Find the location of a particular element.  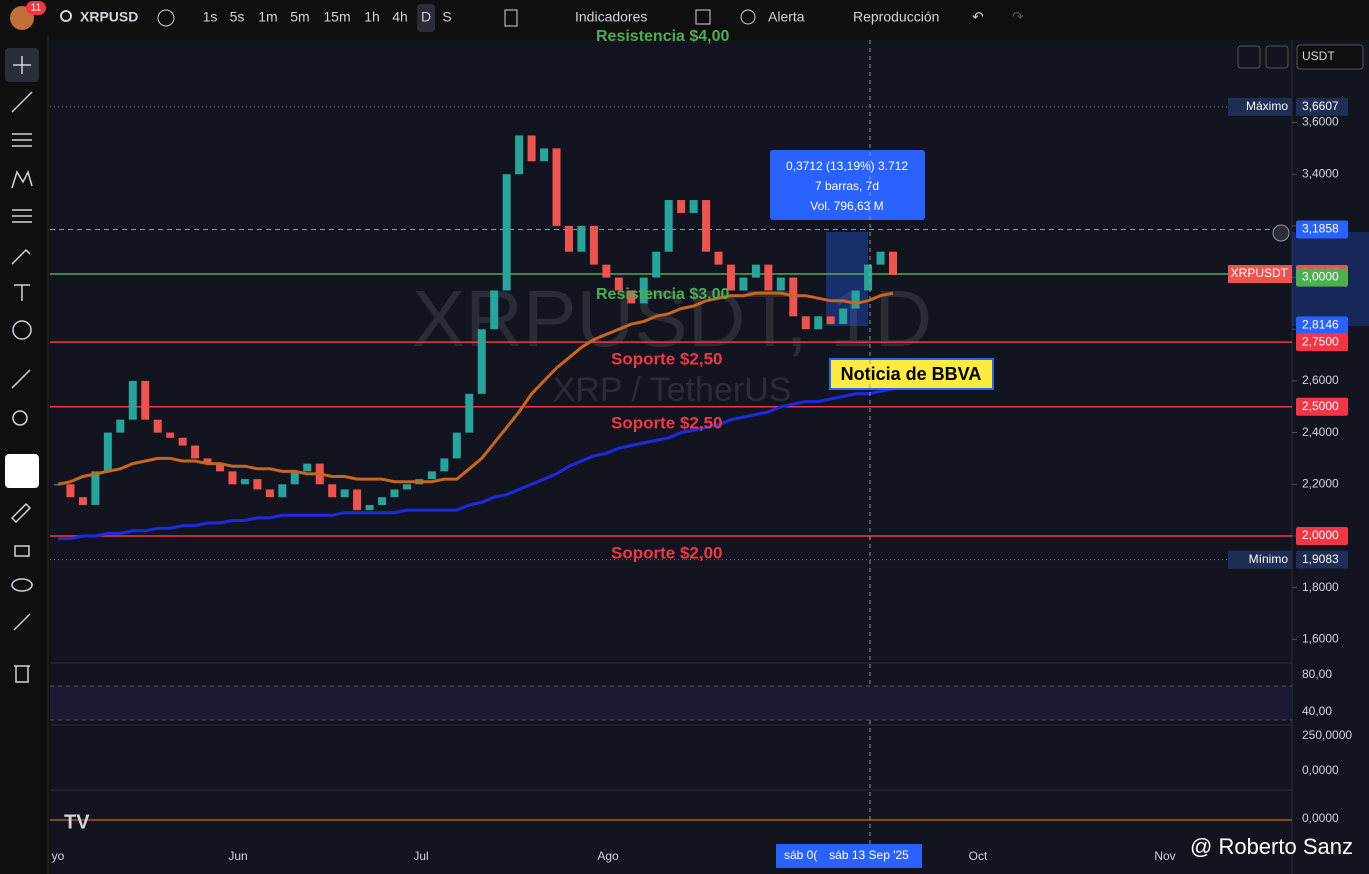

rsi-label: 40,00 is located at coordinates (1317, 711).